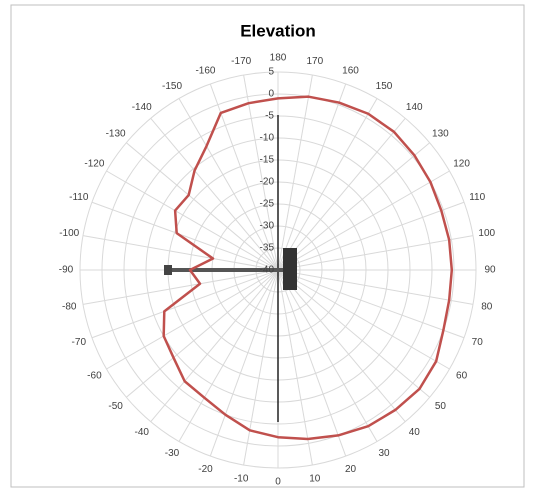 Image resolution: width=541 pixels, height=488 pixels. Describe the element at coordinates (172, 86) in the screenshot. I see `theta-tick-label: -150` at that location.